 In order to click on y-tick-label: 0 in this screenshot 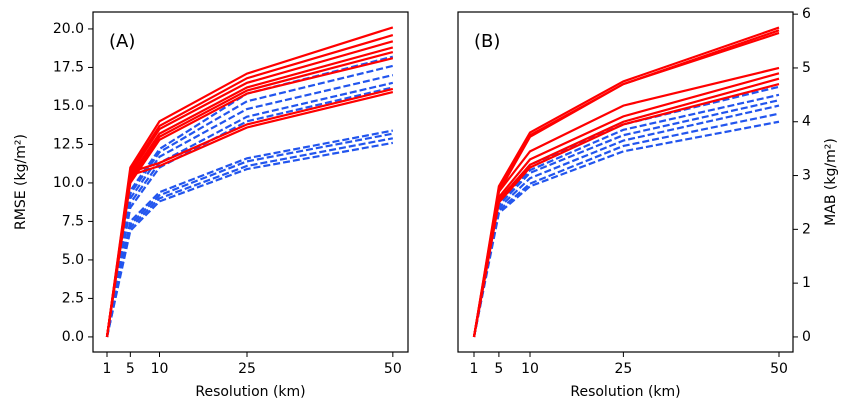, I will do `click(806, 337)`.